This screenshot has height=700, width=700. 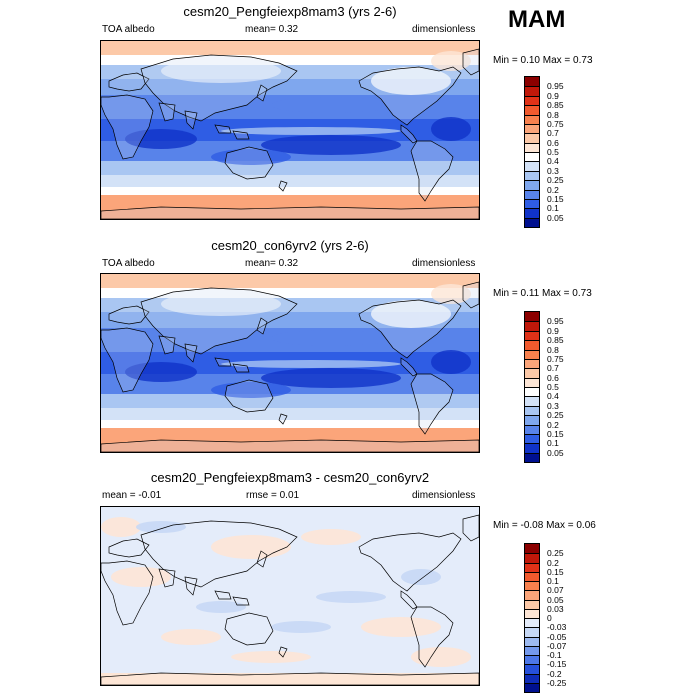 What do you see at coordinates (290, 245) in the screenshot?
I see `panel-2-title: cesm20_con6yrv2 (yrs 2-6)` at bounding box center [290, 245].